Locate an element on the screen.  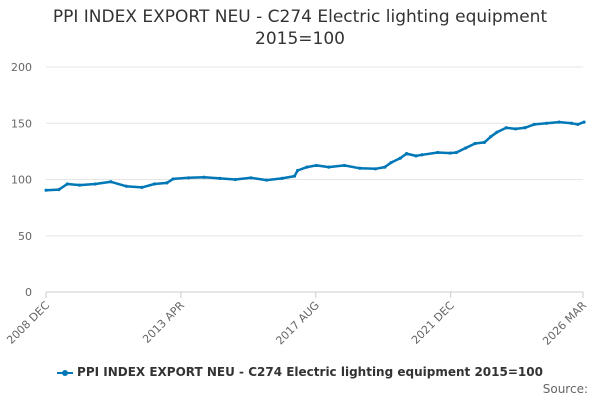
axes is located at coordinates (314, 294).